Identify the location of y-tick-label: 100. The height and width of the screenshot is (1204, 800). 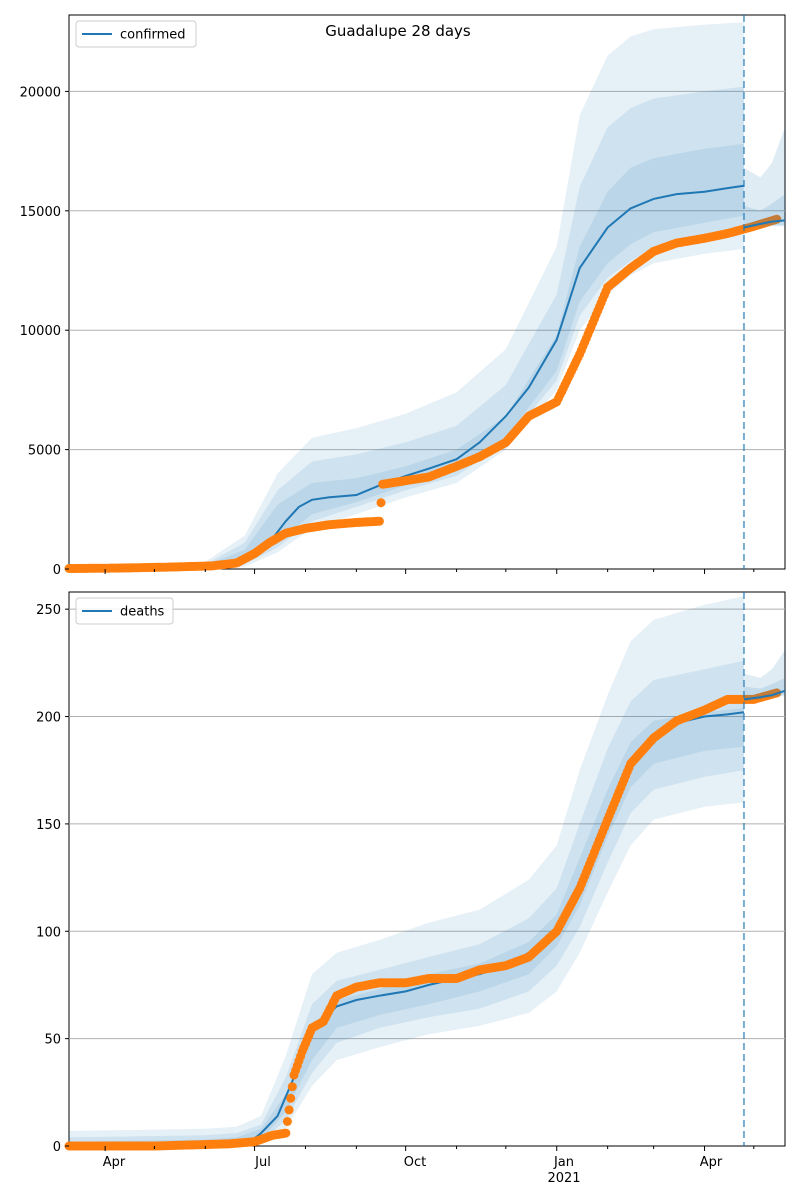
(48, 932).